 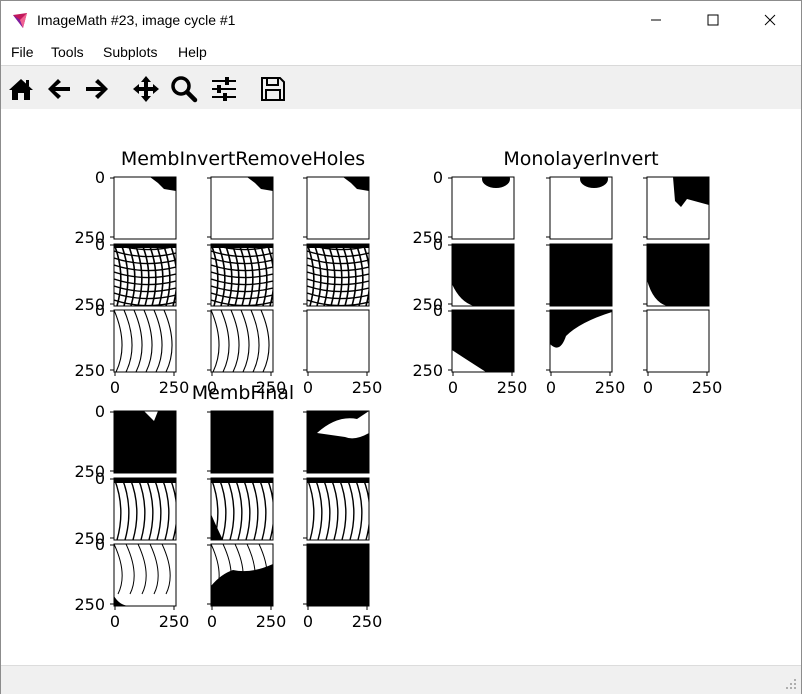 I want to click on maximize-button, so click(x=713, y=20).